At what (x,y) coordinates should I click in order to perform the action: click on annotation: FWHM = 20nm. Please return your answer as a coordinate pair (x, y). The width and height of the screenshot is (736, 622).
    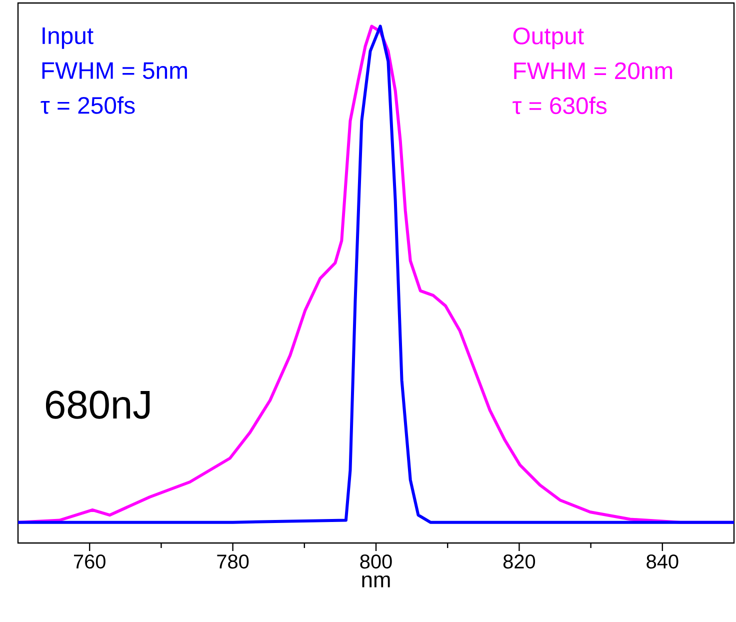
    Looking at the image, I should click on (593, 71).